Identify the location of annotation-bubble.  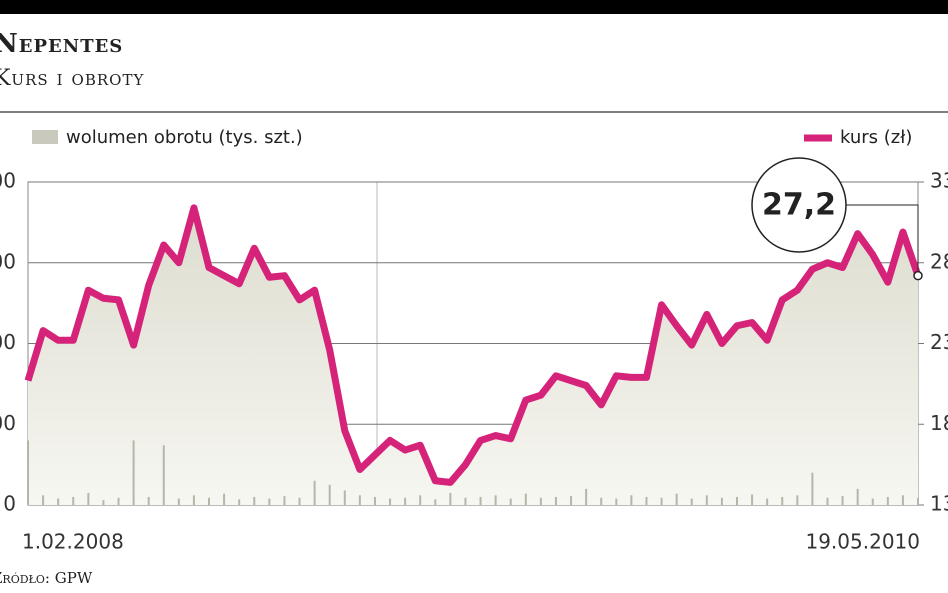
(799, 205).